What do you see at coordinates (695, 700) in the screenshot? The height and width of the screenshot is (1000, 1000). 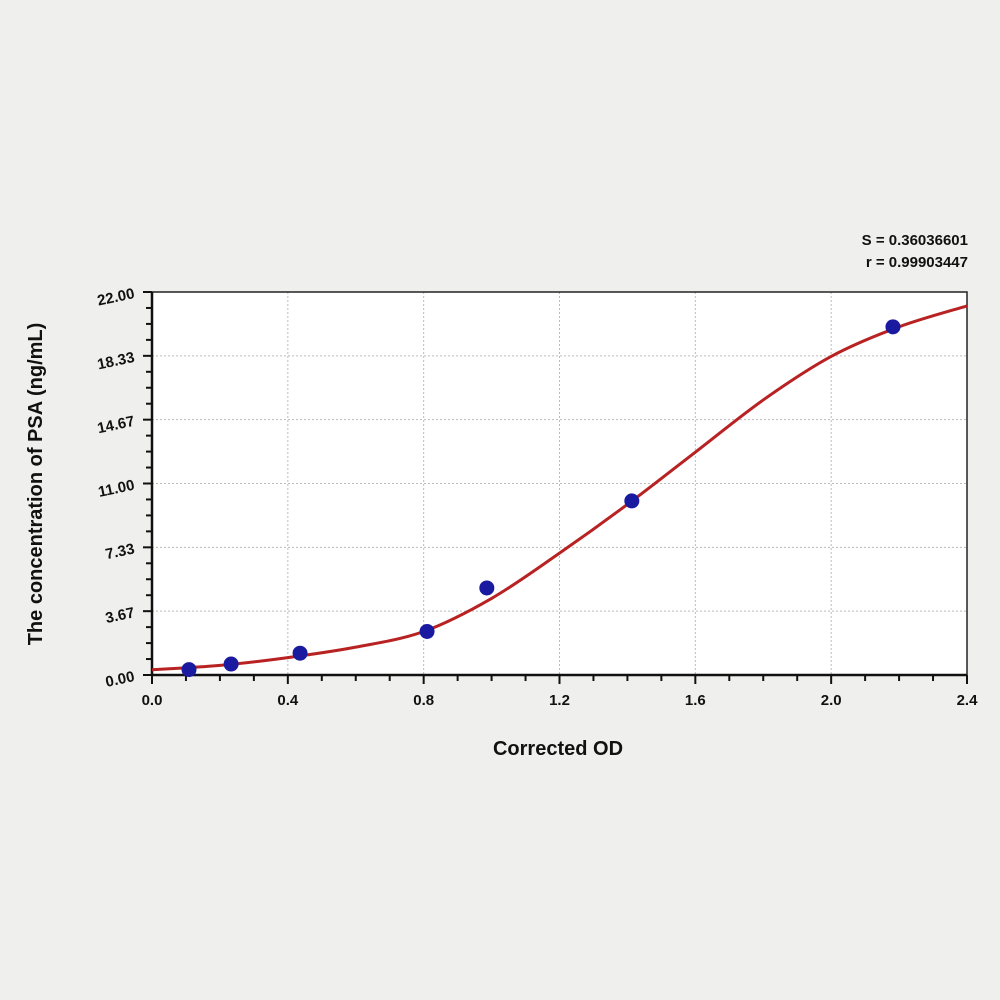 I see `x-tick-label: 1.6` at bounding box center [695, 700].